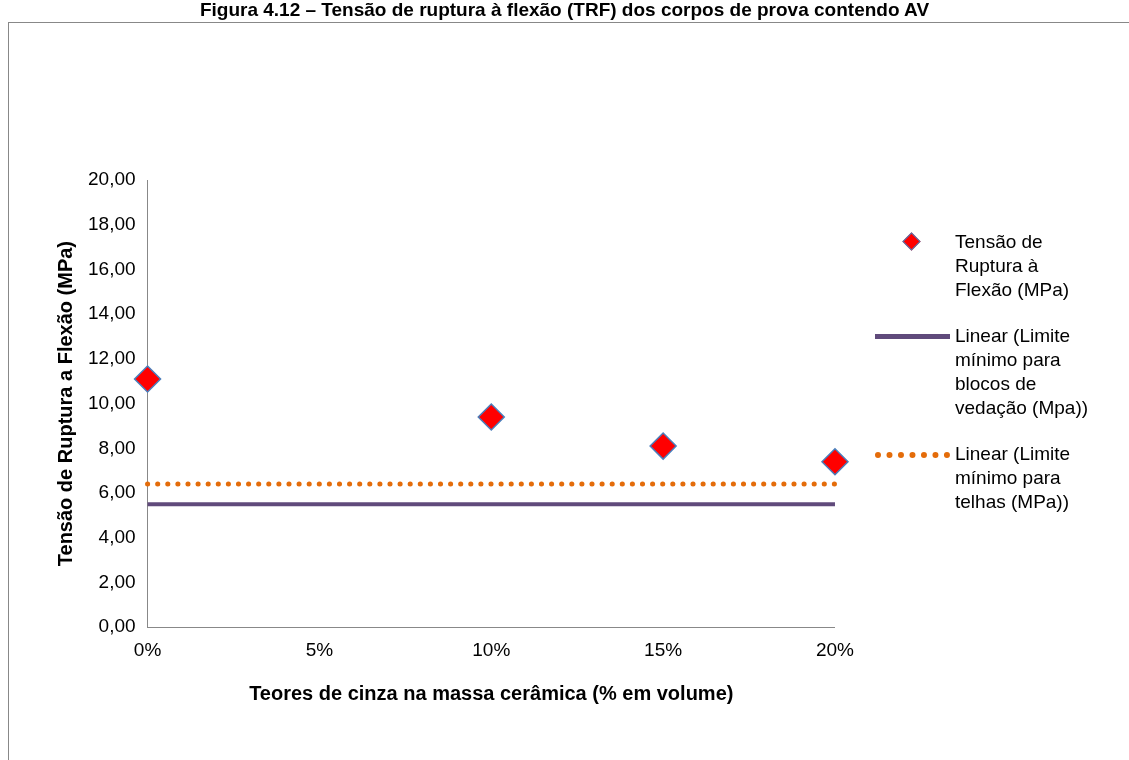 The image size is (1129, 760). I want to click on x-tick-label: 15%, so click(663, 649).